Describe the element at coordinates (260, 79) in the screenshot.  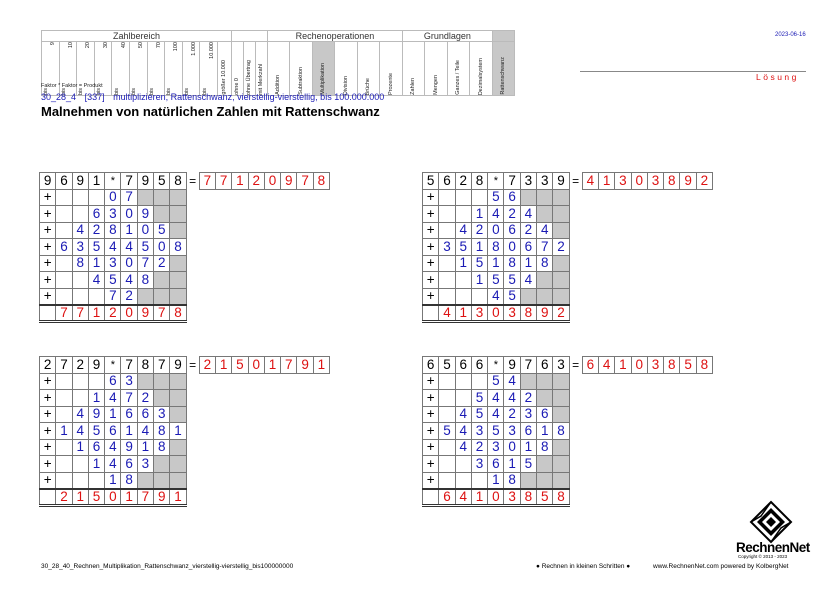
I see `col-label: mit Merkzahl` at that location.